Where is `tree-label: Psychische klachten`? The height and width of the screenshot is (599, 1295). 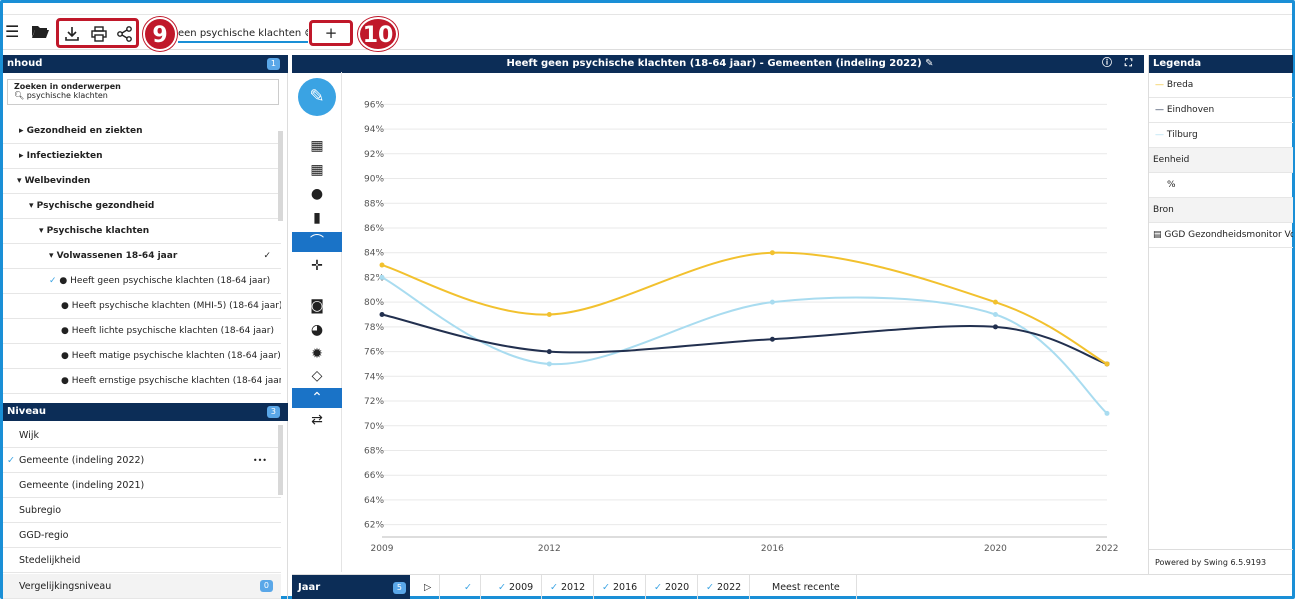 tree-label: Psychische klachten is located at coordinates (98, 231).